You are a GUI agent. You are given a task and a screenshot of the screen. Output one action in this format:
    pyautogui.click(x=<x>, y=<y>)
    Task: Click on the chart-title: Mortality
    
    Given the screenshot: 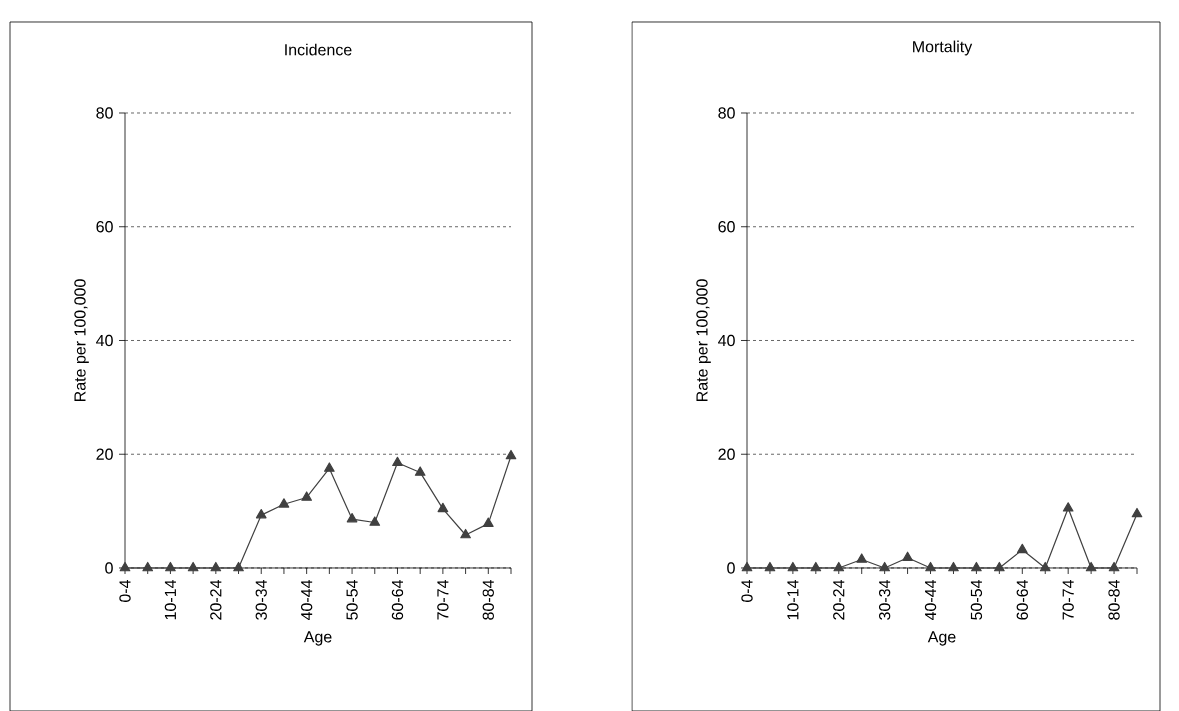 What is the action you would take?
    pyautogui.click(x=943, y=48)
    